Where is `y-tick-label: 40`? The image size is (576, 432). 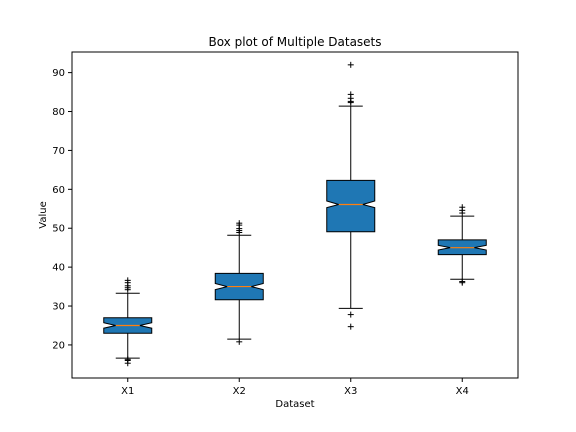
y-tick-label: 40 is located at coordinates (58, 268).